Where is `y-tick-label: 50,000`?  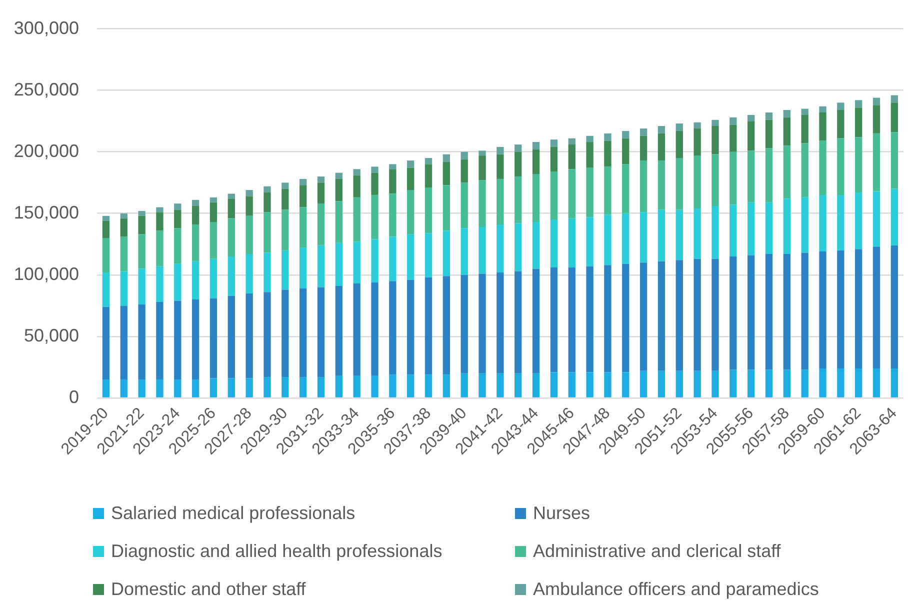
y-tick-label: 50,000 is located at coordinates (51, 335).